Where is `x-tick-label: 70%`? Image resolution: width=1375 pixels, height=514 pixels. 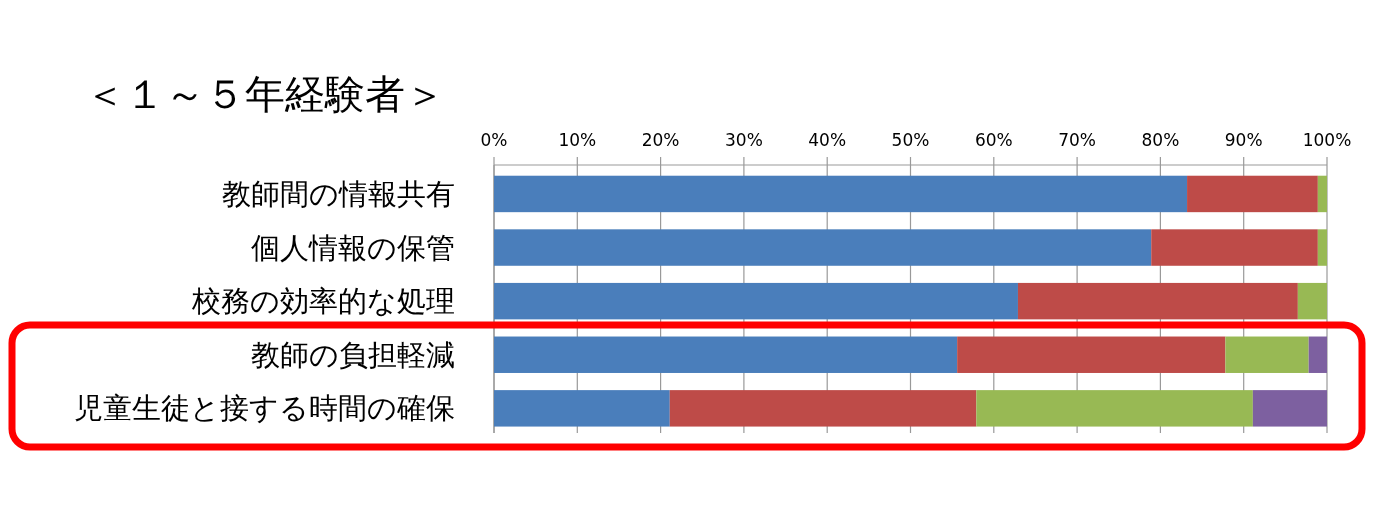
x-tick-label: 70% is located at coordinates (1077, 140).